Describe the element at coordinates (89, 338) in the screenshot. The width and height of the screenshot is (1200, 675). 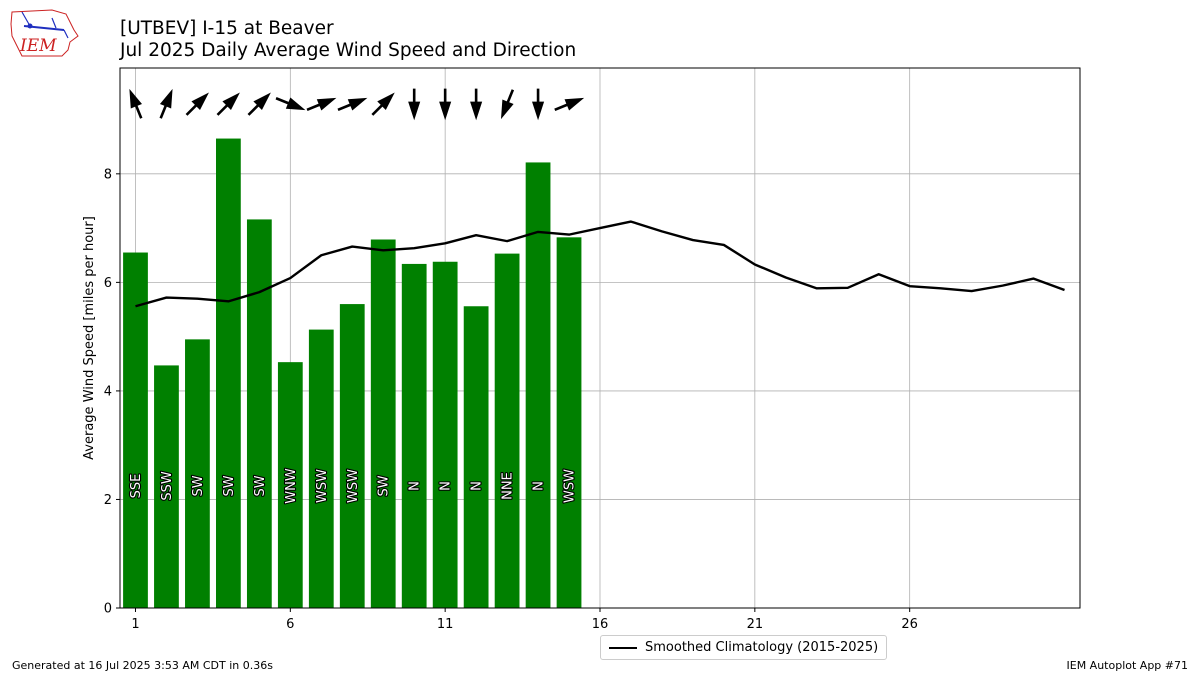
I see `y-axis-label: Average Wind Speed [miles per hour]` at that location.